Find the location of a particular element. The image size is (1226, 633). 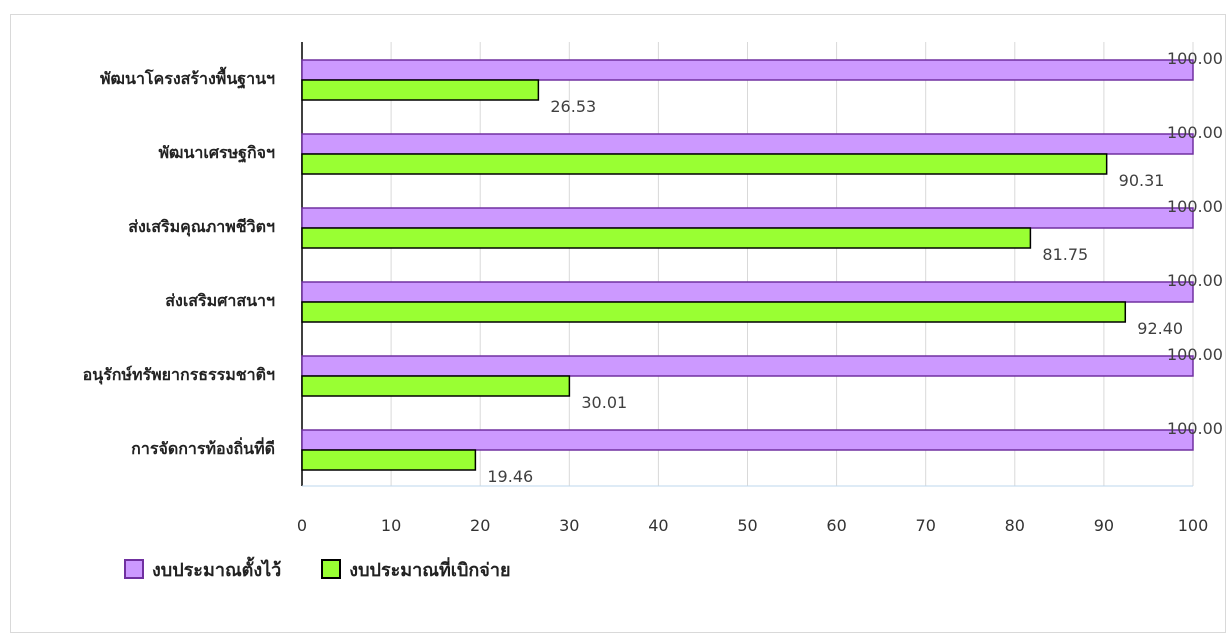

x-tick-label: 0 is located at coordinates (302, 525).